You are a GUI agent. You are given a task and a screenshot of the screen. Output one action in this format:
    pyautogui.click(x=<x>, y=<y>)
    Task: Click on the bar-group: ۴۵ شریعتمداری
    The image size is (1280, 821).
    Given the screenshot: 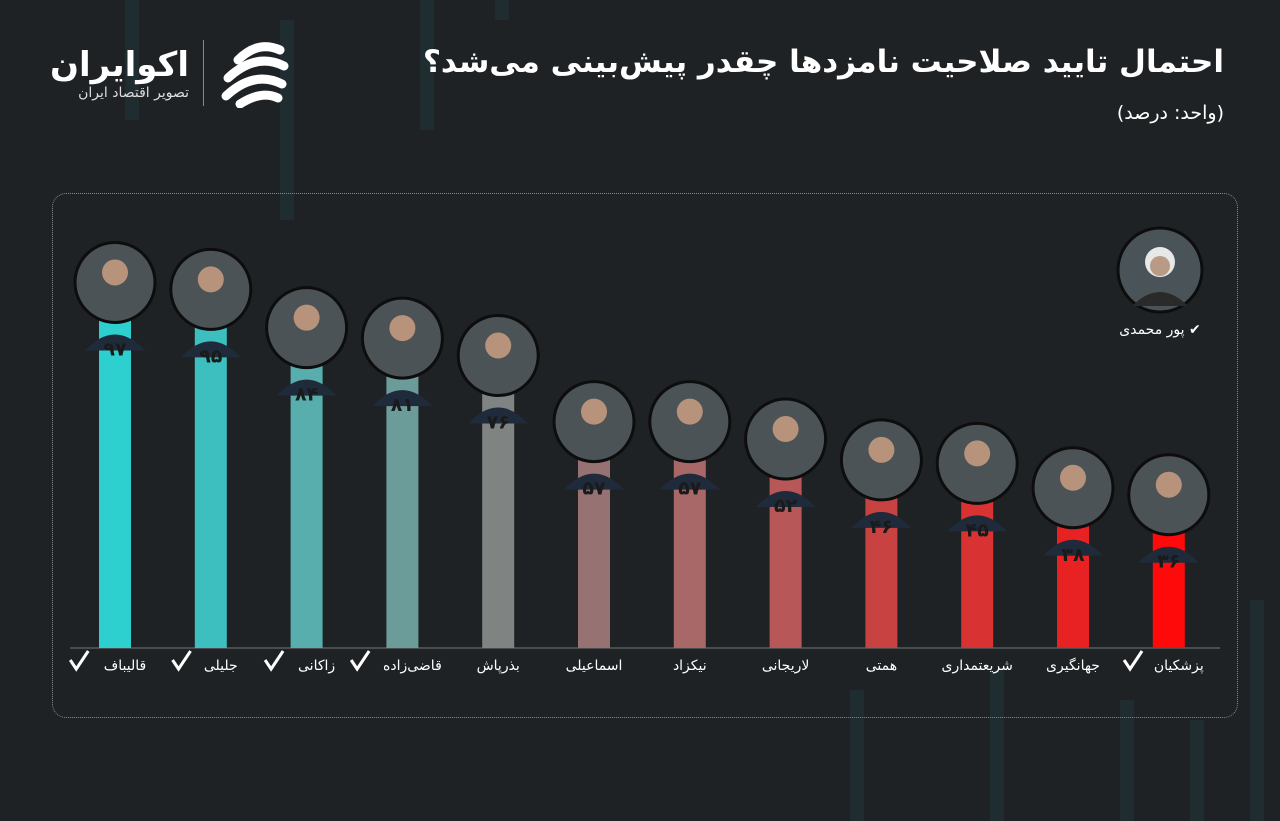 What is the action you would take?
    pyautogui.click(x=977, y=547)
    